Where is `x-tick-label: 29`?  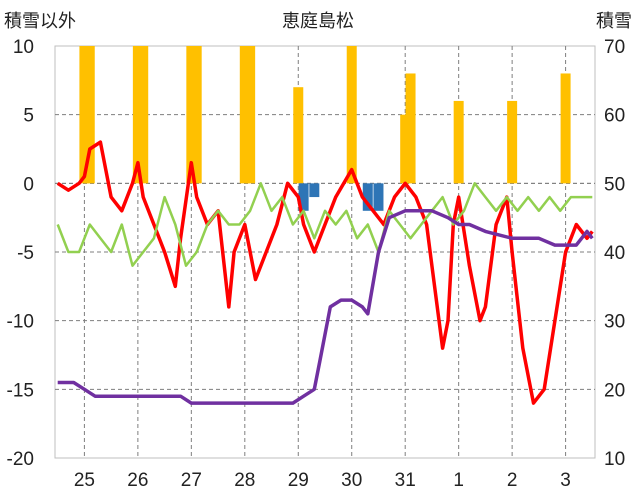 x-tick-label: 29 is located at coordinates (298, 480).